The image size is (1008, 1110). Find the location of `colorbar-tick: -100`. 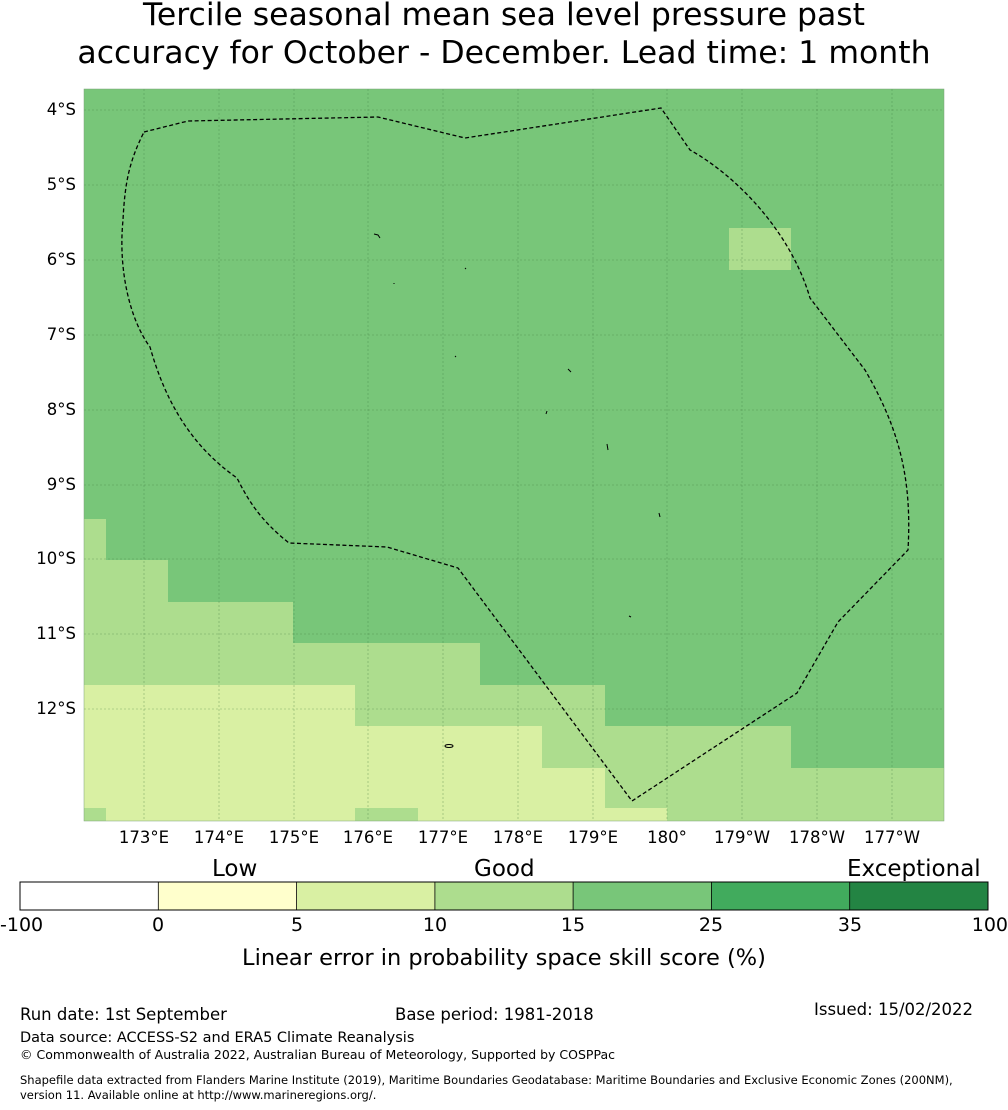

colorbar-tick: -100 is located at coordinates (22, 925).